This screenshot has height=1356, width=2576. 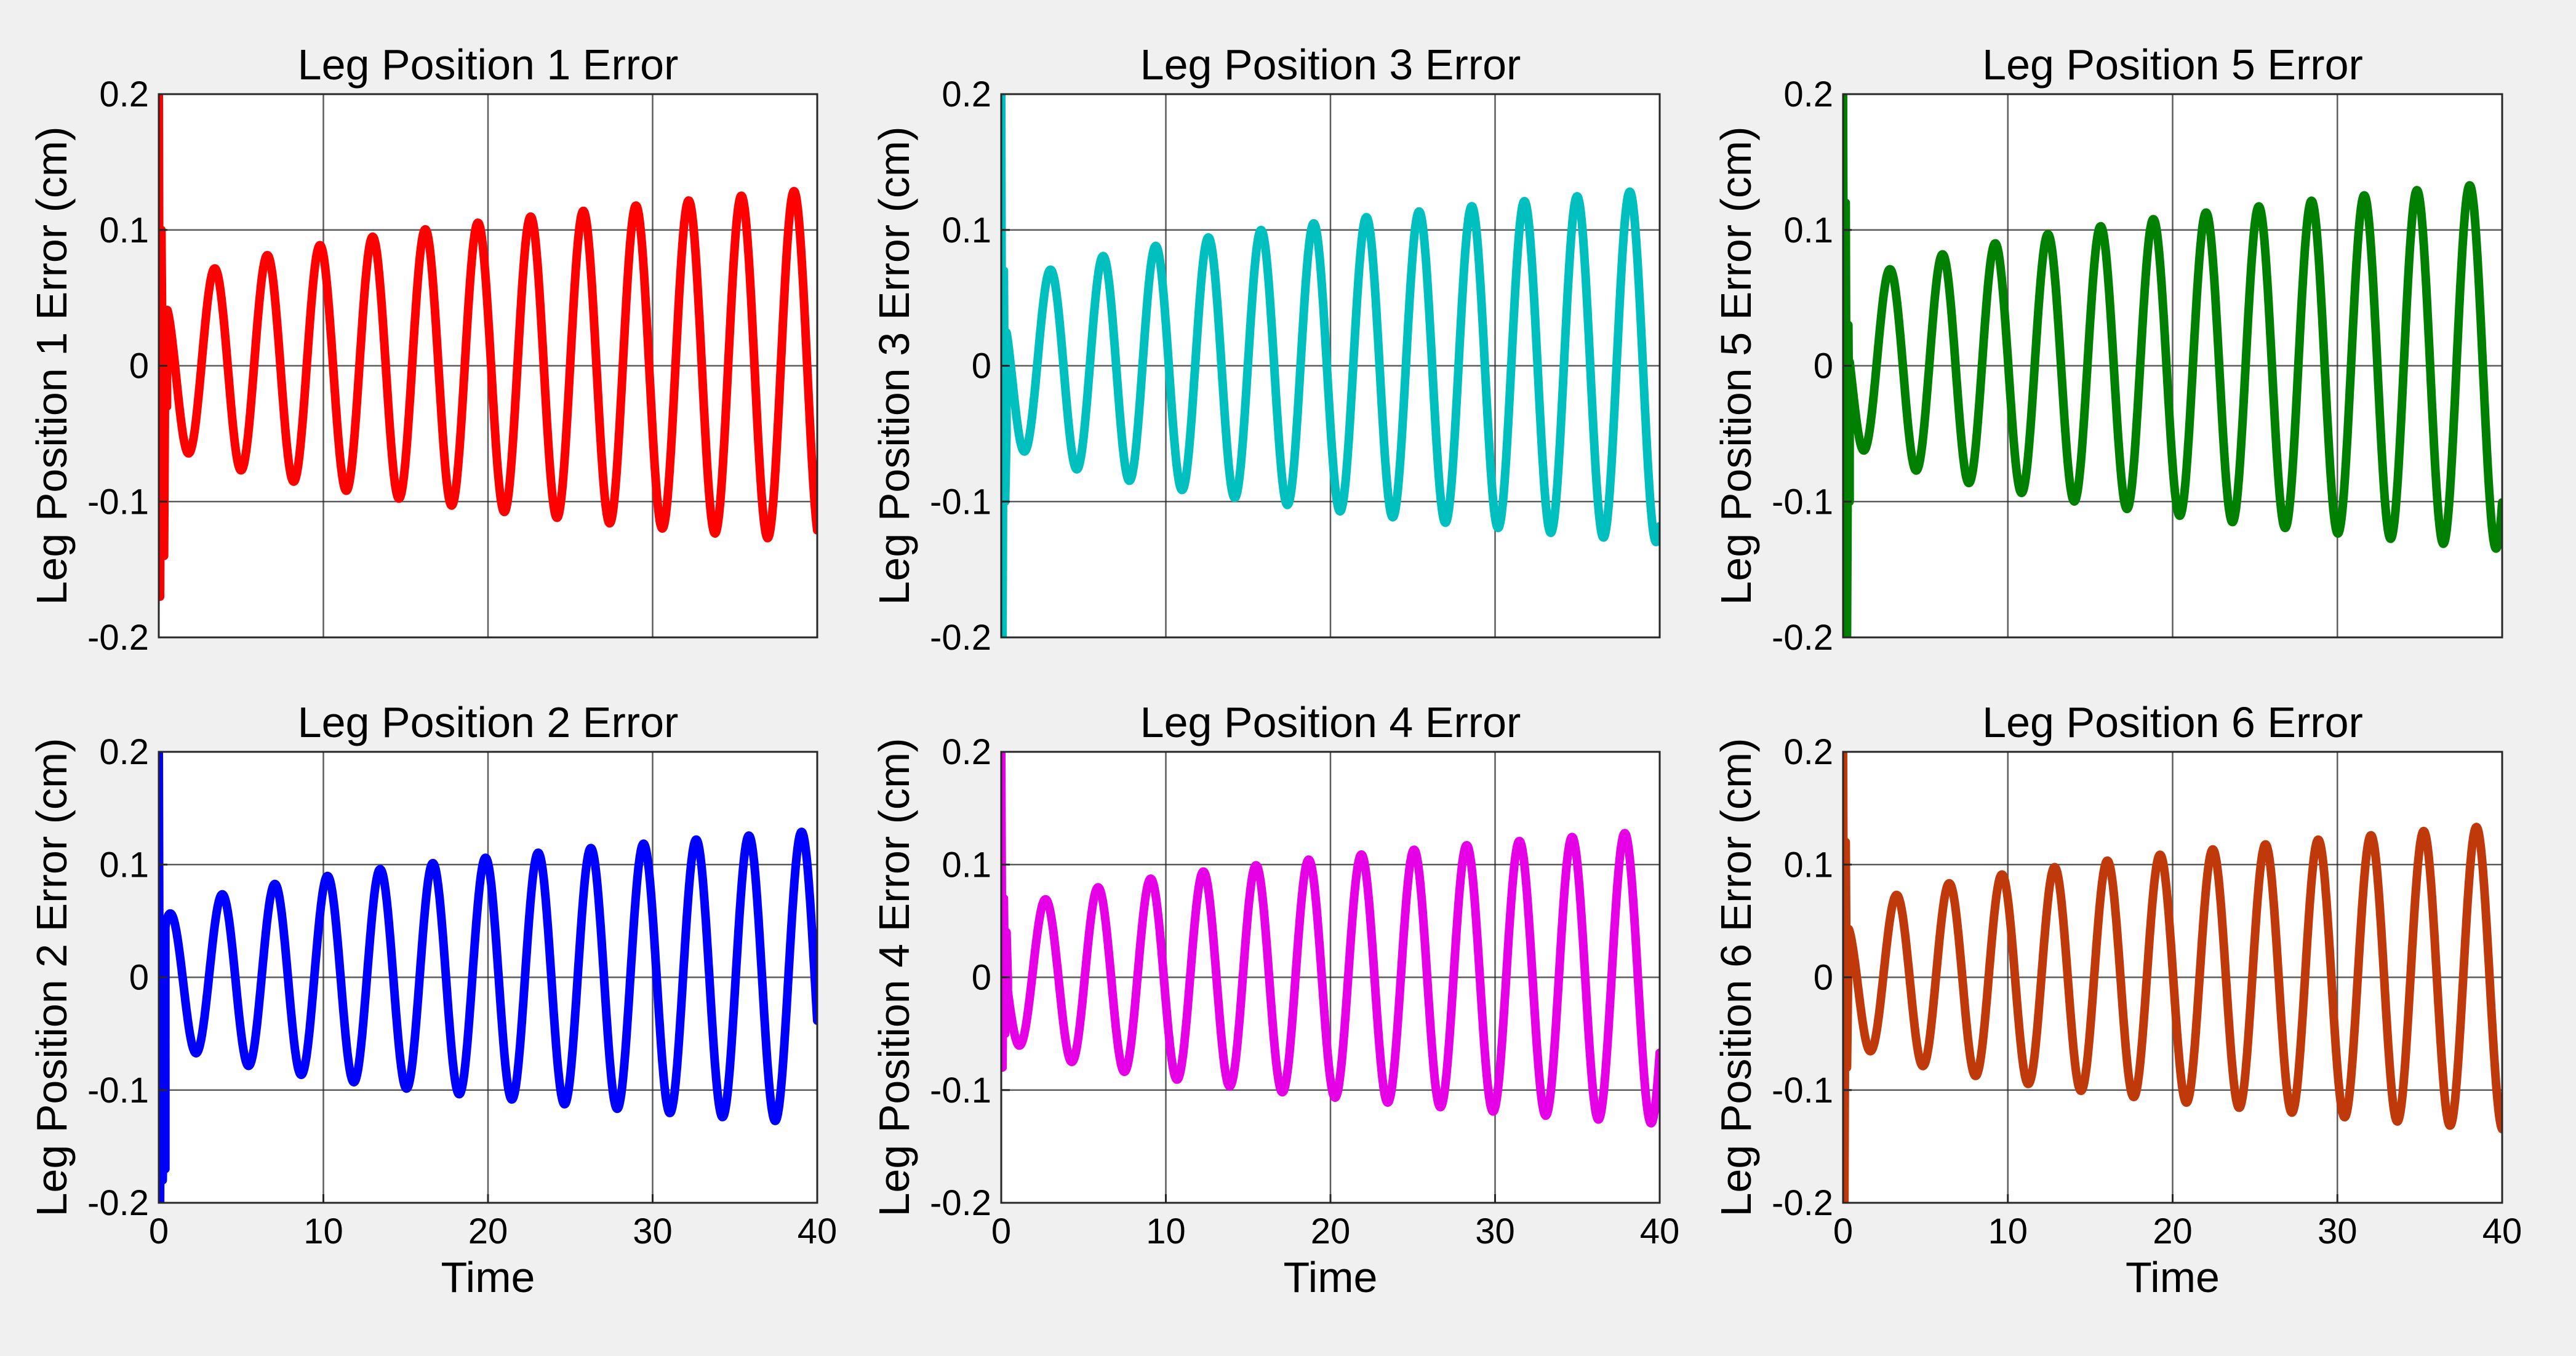 What do you see at coordinates (2172, 65) in the screenshot?
I see `chart-title: Leg Position 5 Error` at bounding box center [2172, 65].